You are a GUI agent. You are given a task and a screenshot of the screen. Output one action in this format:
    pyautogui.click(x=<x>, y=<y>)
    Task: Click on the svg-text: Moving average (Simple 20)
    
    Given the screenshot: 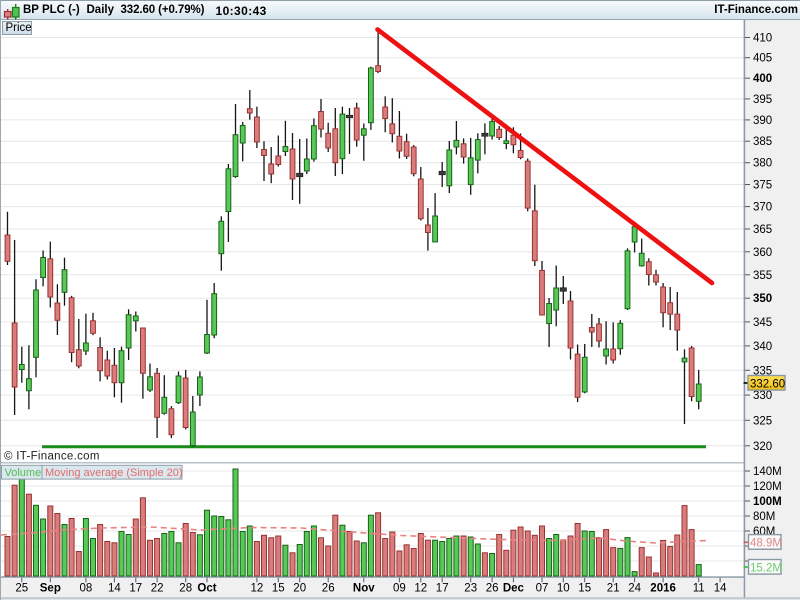 What is the action you would take?
    pyautogui.click(x=114, y=473)
    